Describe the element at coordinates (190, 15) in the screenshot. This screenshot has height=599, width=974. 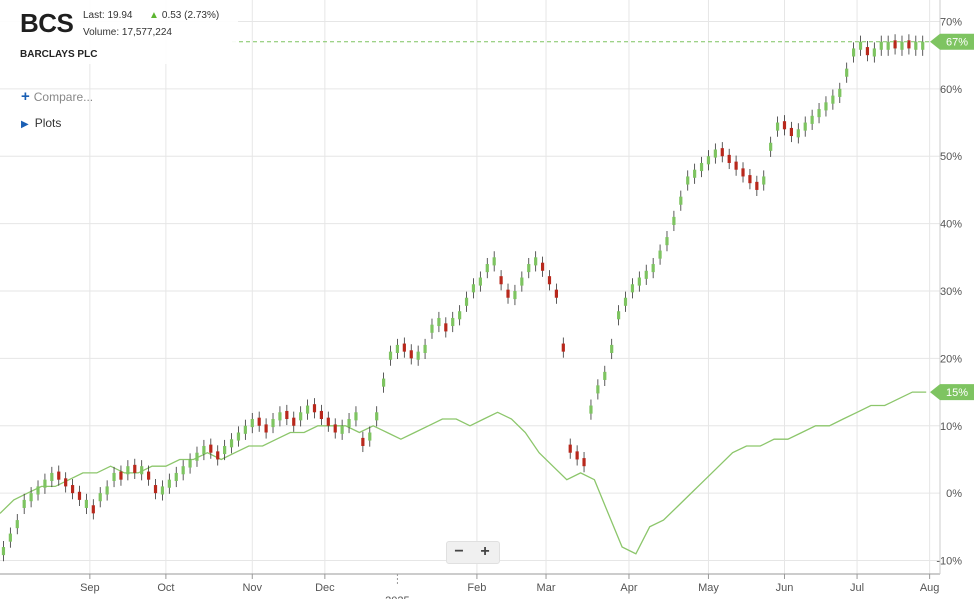
I see `price-change-value: 0.53 (2.73%)` at that location.